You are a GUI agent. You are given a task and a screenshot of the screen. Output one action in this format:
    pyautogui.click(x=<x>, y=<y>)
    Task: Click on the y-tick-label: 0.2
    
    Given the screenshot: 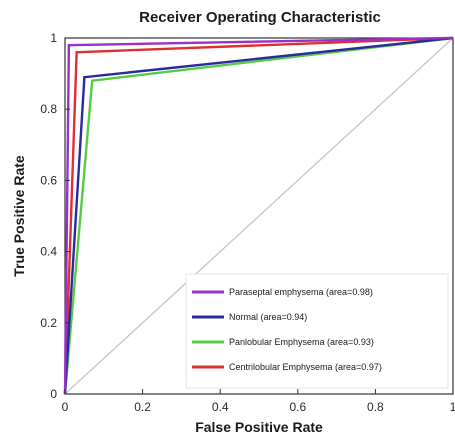 What is the action you would take?
    pyautogui.click(x=48, y=323)
    